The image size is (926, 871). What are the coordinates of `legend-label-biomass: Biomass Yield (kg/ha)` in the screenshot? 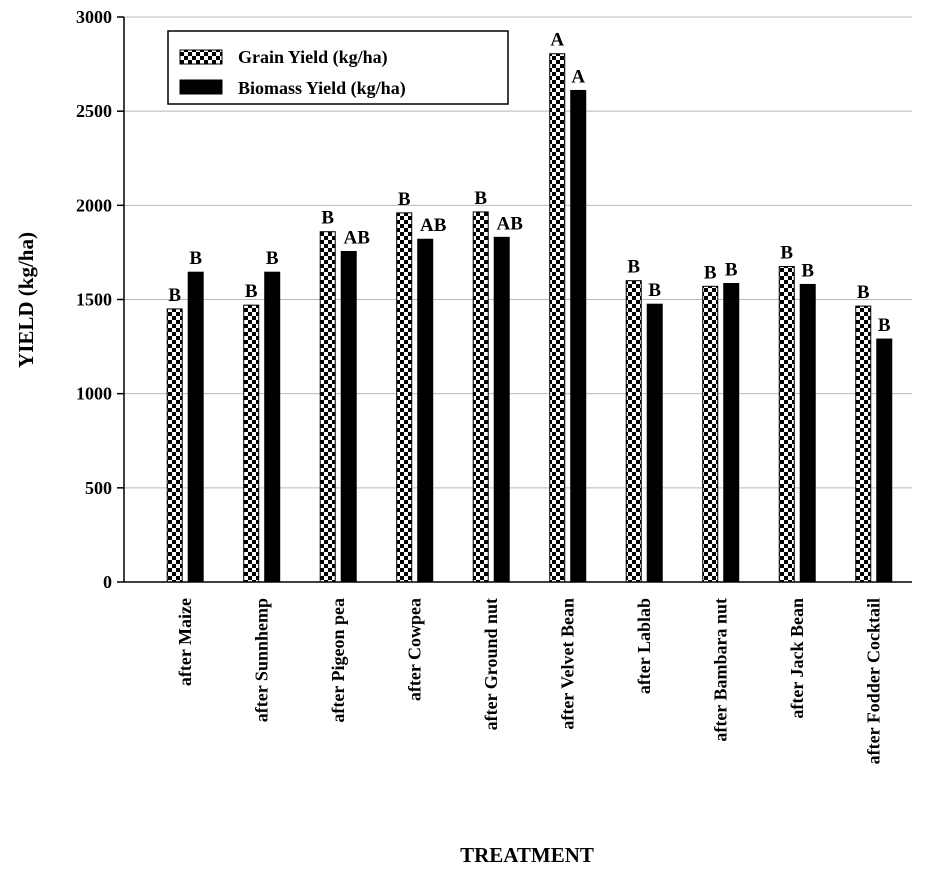 It's located at (322, 88).